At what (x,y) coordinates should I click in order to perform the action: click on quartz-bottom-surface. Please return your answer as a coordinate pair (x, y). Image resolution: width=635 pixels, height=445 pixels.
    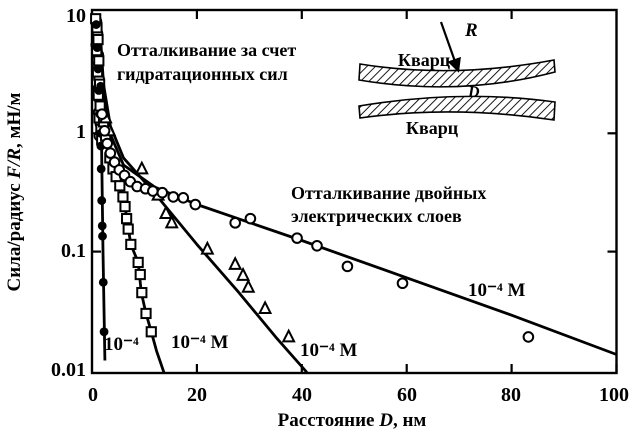
    Looking at the image, I should click on (457, 108).